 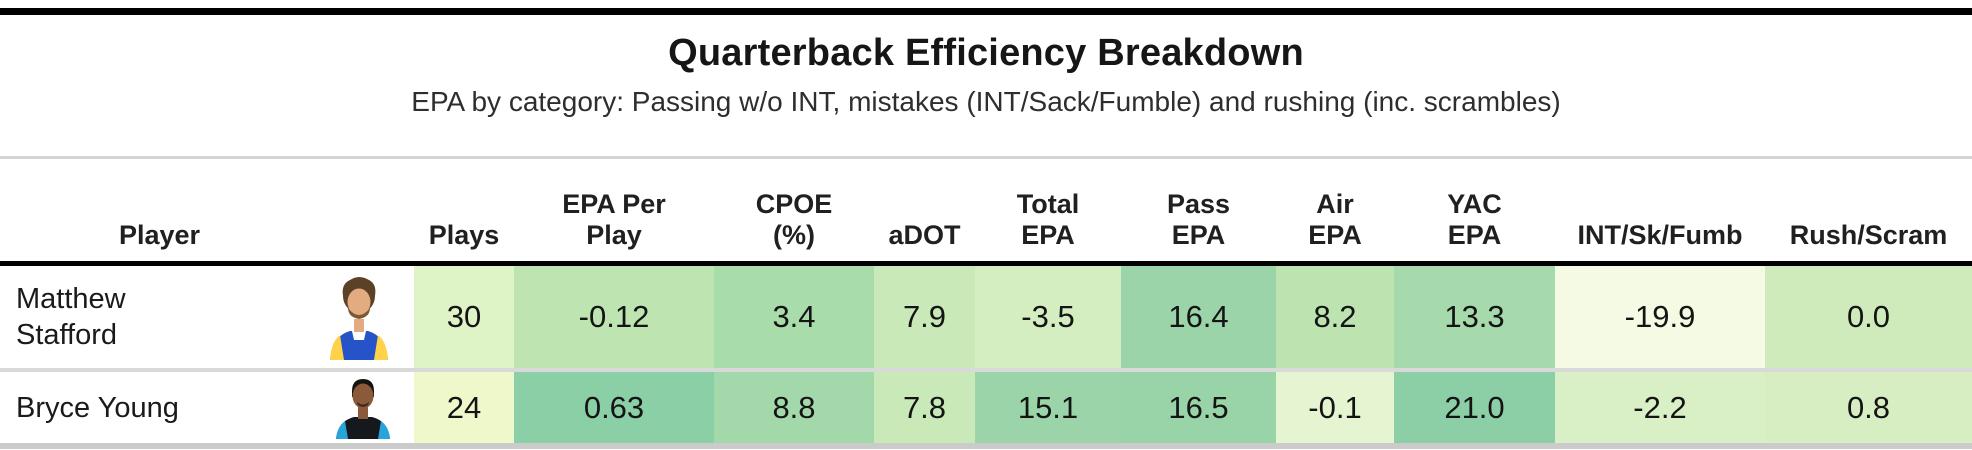 I want to click on player-cell-stafford: Matthew Stafford, so click(x=207, y=318).